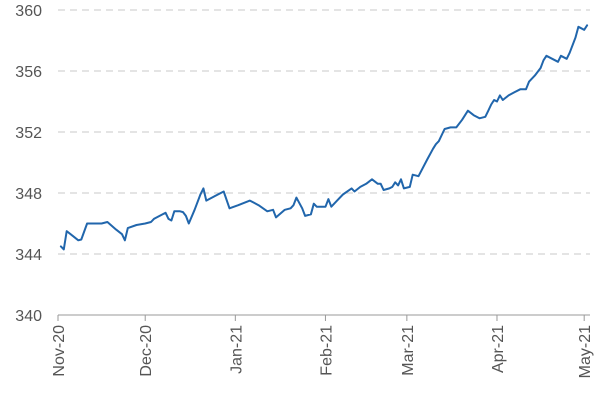 The image size is (600, 400). I want to click on x-tick-label-Nov-20: Nov-20, so click(59, 351).